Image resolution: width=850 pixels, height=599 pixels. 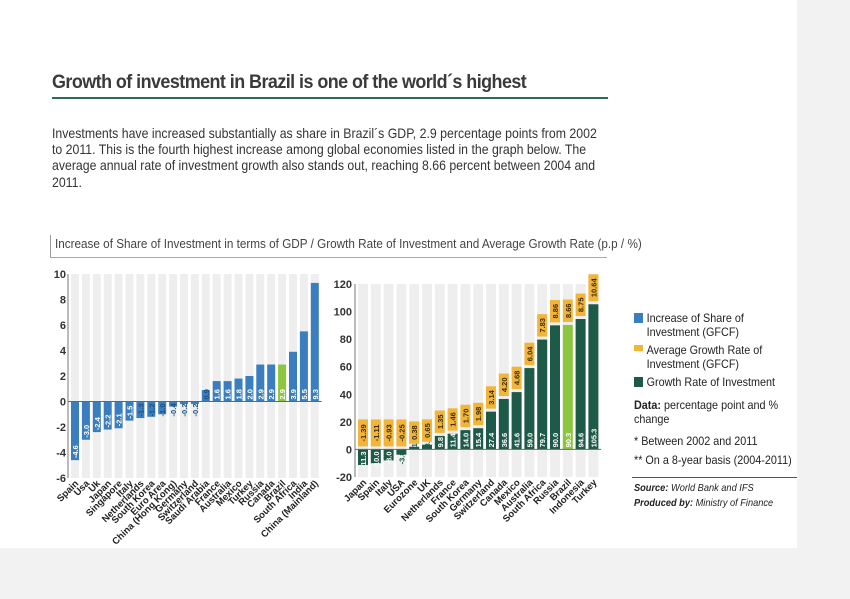 I want to click on source-text: World Bank and IFS, so click(x=712, y=488).